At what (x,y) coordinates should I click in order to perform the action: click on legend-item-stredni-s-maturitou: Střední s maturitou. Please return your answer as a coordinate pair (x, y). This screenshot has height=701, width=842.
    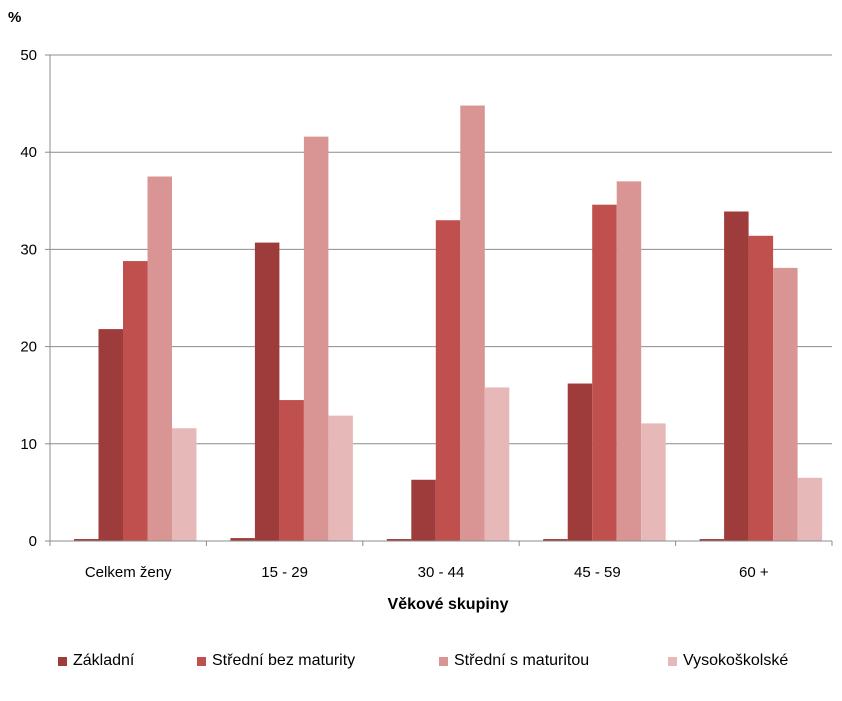
    Looking at the image, I should click on (514, 661).